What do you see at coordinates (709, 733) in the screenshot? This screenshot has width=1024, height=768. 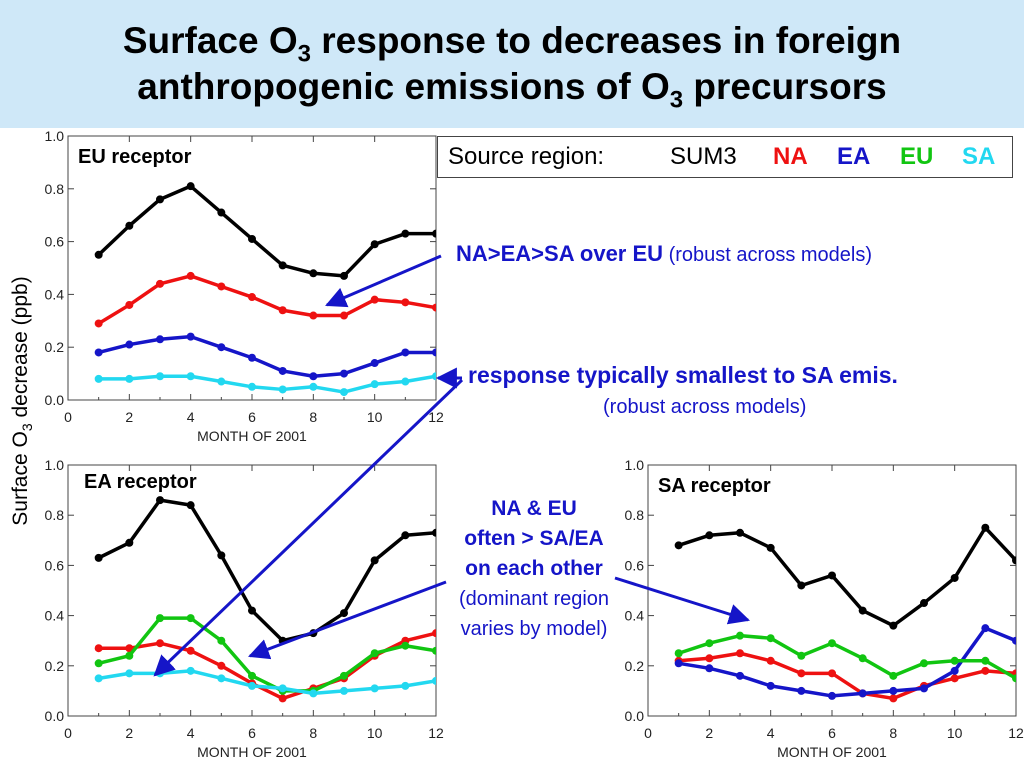 I see `sa-x-tick-label: 2` at bounding box center [709, 733].